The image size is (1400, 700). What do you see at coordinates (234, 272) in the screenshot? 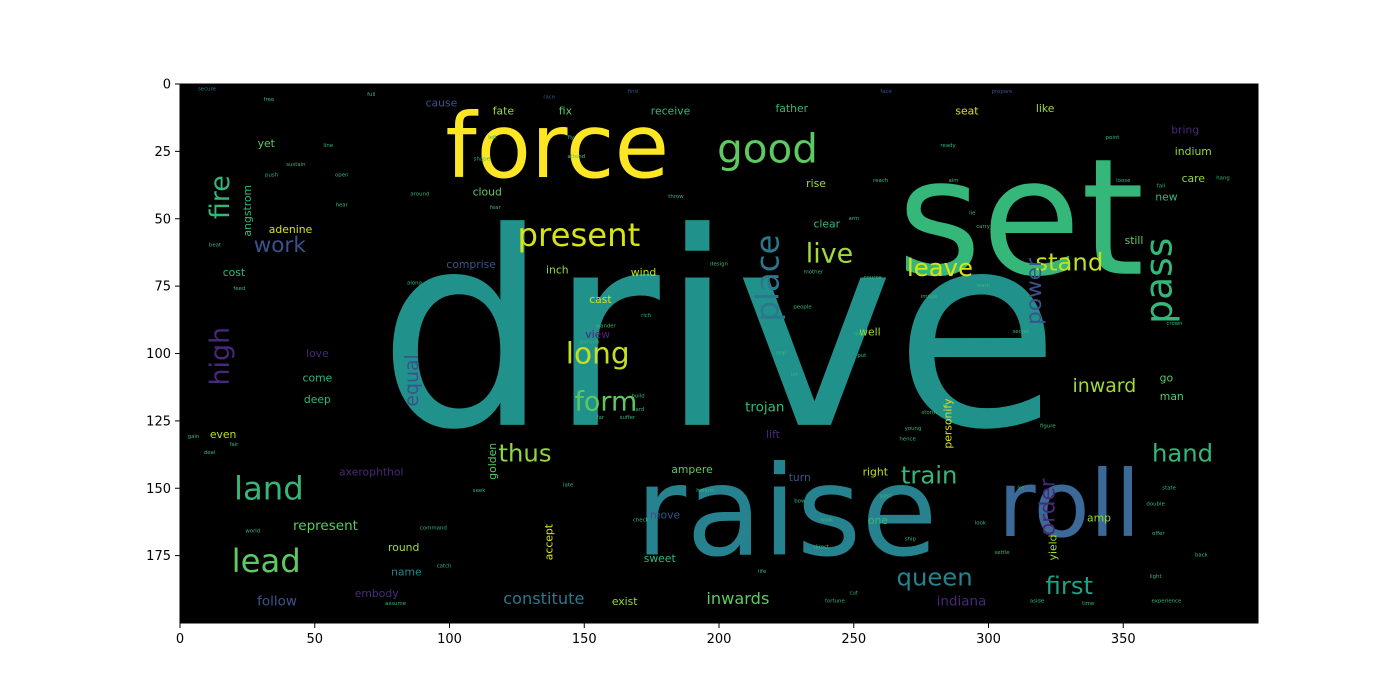
I see `word-cost: cost` at bounding box center [234, 272].